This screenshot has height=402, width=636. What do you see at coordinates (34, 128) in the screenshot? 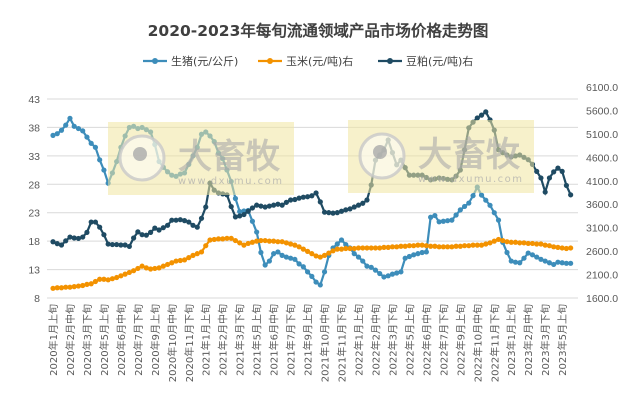
I see `left-tick-label: 38` at bounding box center [34, 128].